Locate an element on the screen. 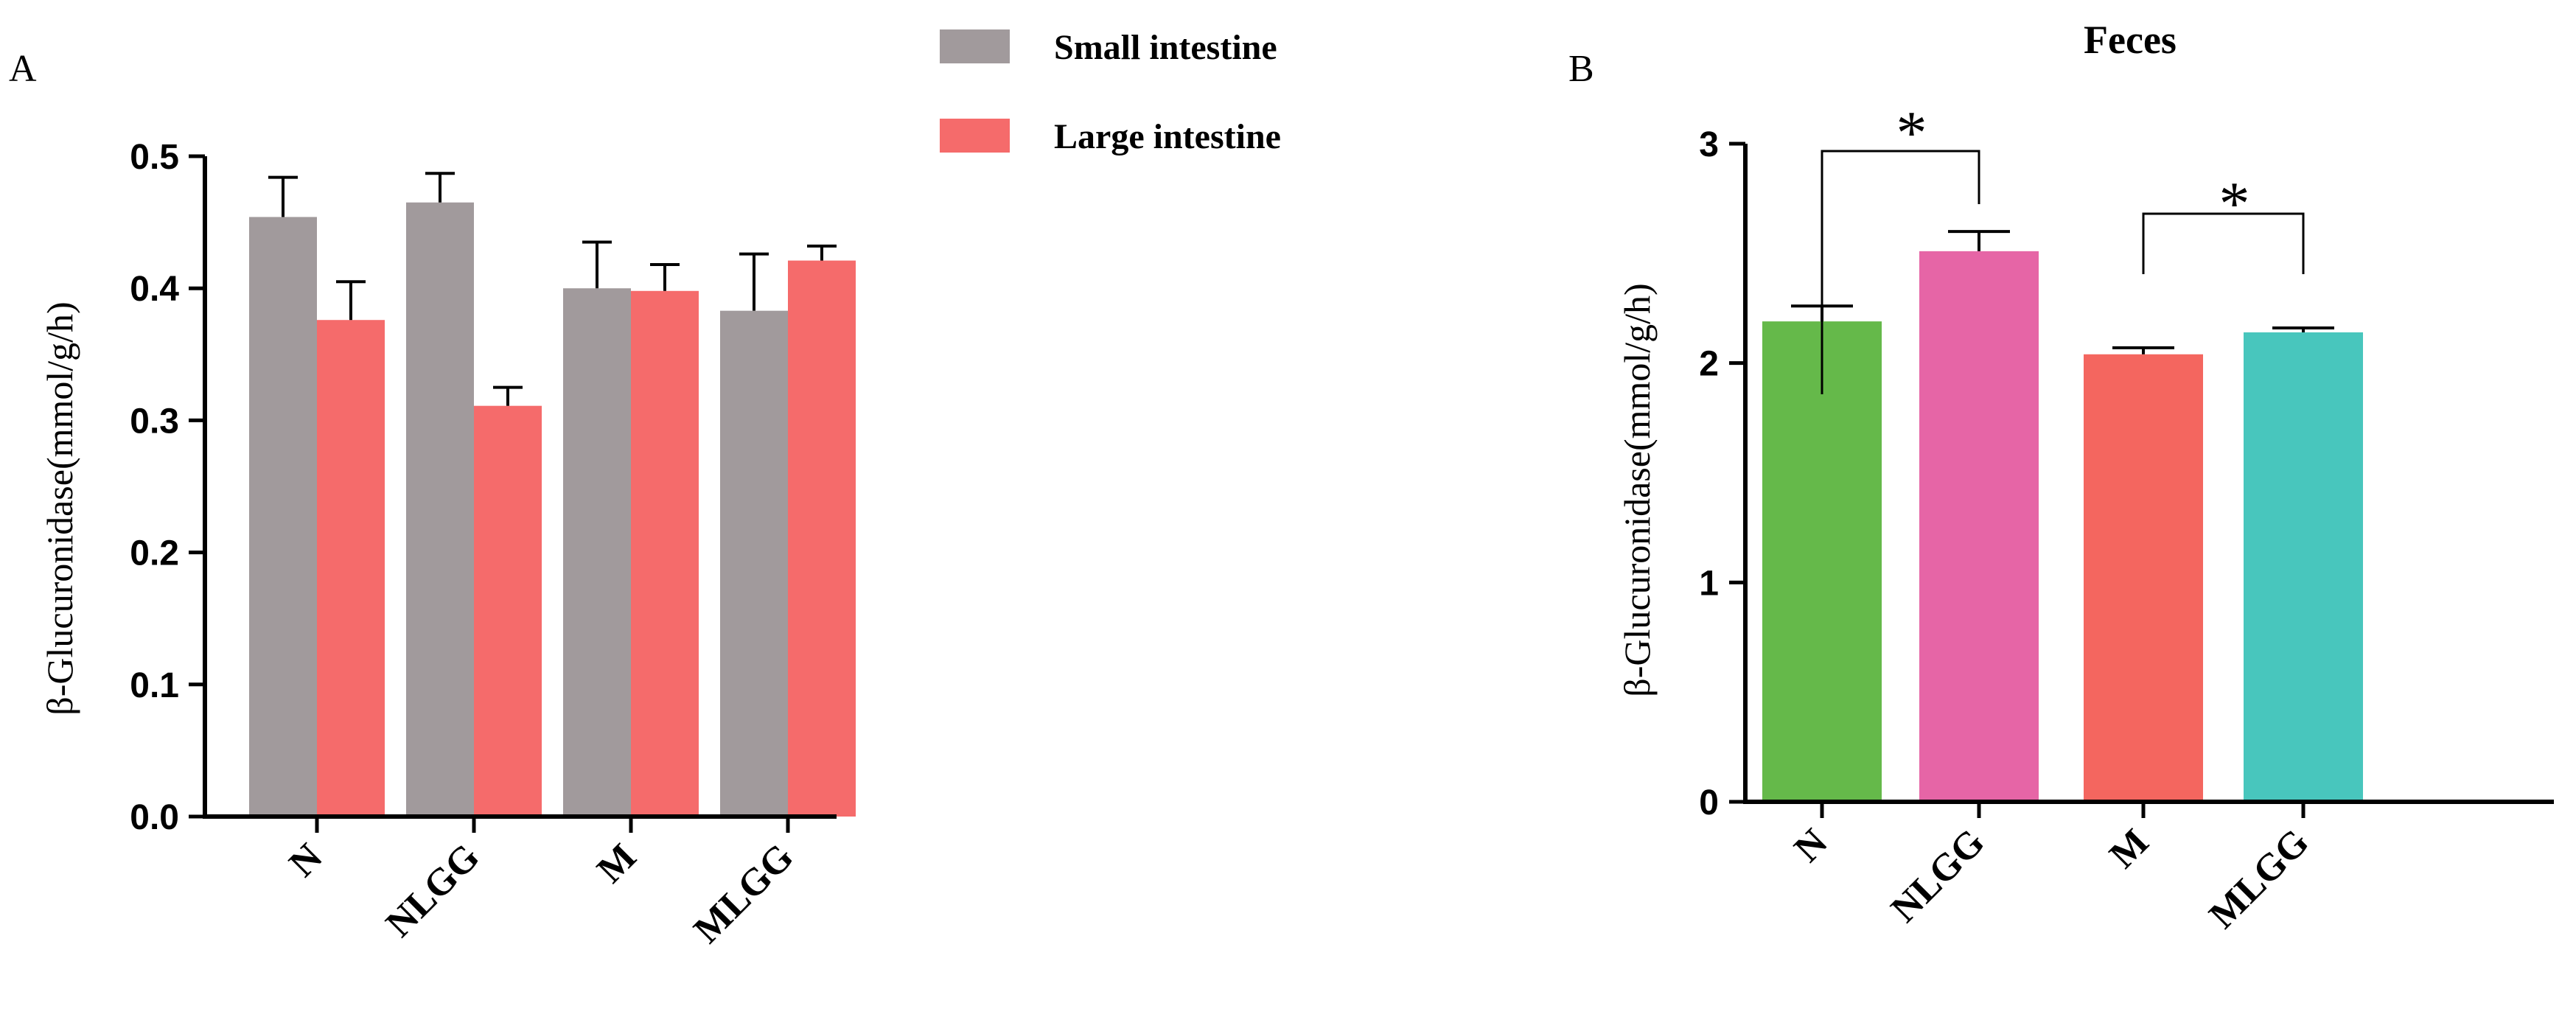 The width and height of the screenshot is (2576, 1017). y-tick-label: 1 is located at coordinates (1709, 583).